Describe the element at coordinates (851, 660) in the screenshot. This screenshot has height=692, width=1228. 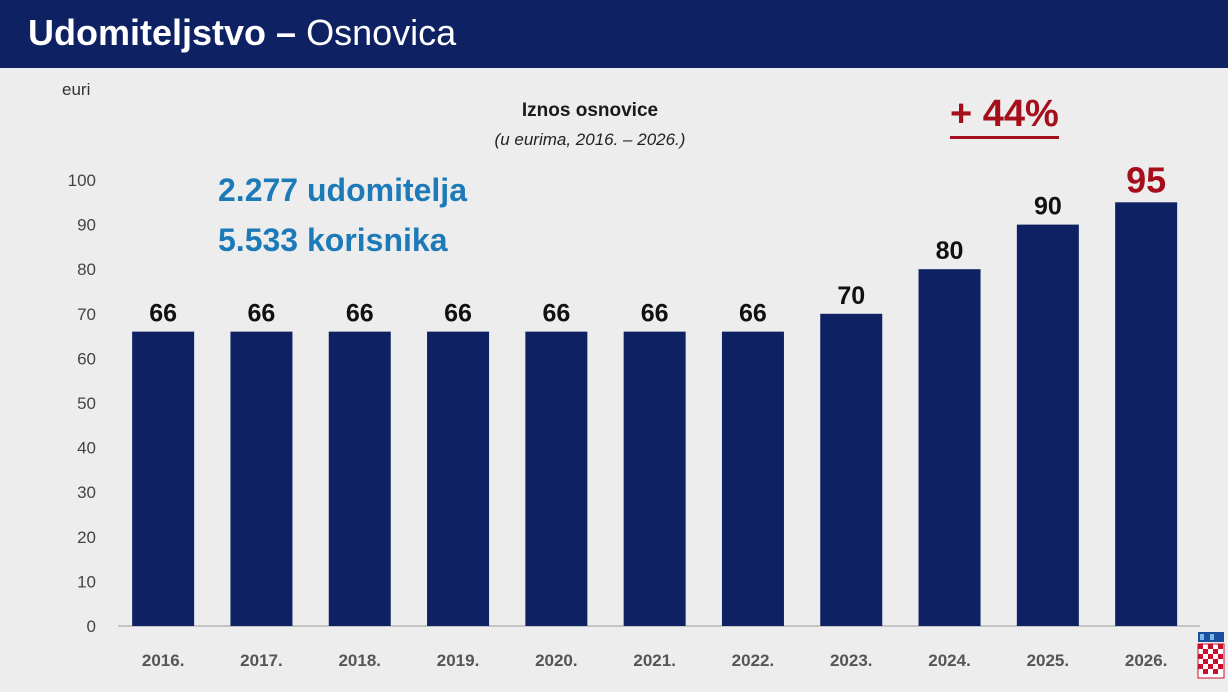
I see `x-tick-label: 2023.` at that location.